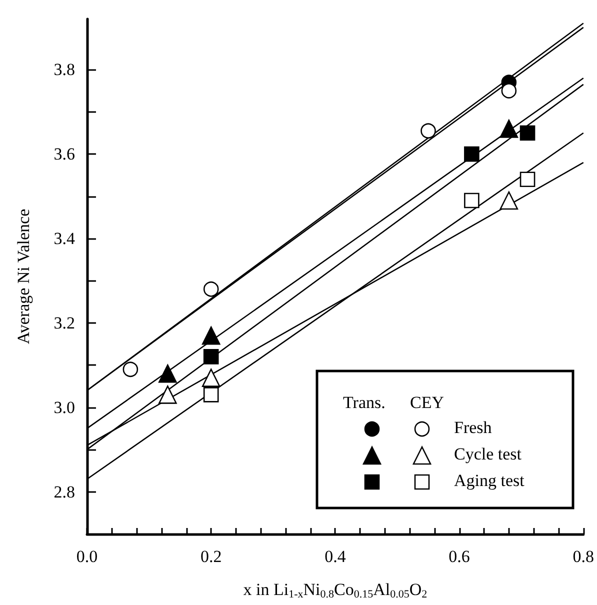  What do you see at coordinates (65, 238) in the screenshot?
I see `y-tick-label: 3.4` at bounding box center [65, 238].